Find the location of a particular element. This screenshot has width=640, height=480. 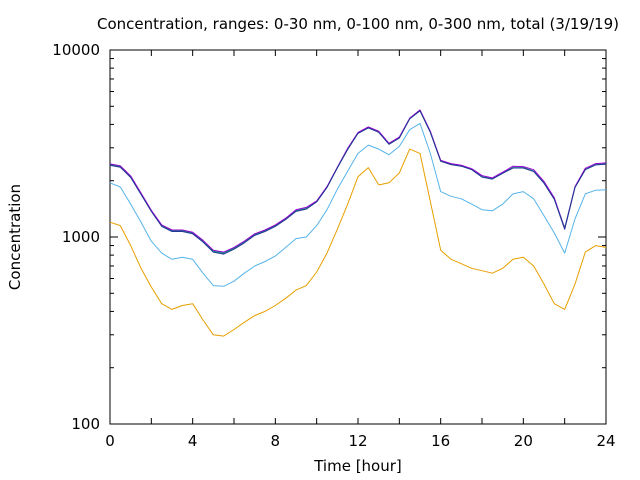

x-tick-label: 8 is located at coordinates (276, 441).